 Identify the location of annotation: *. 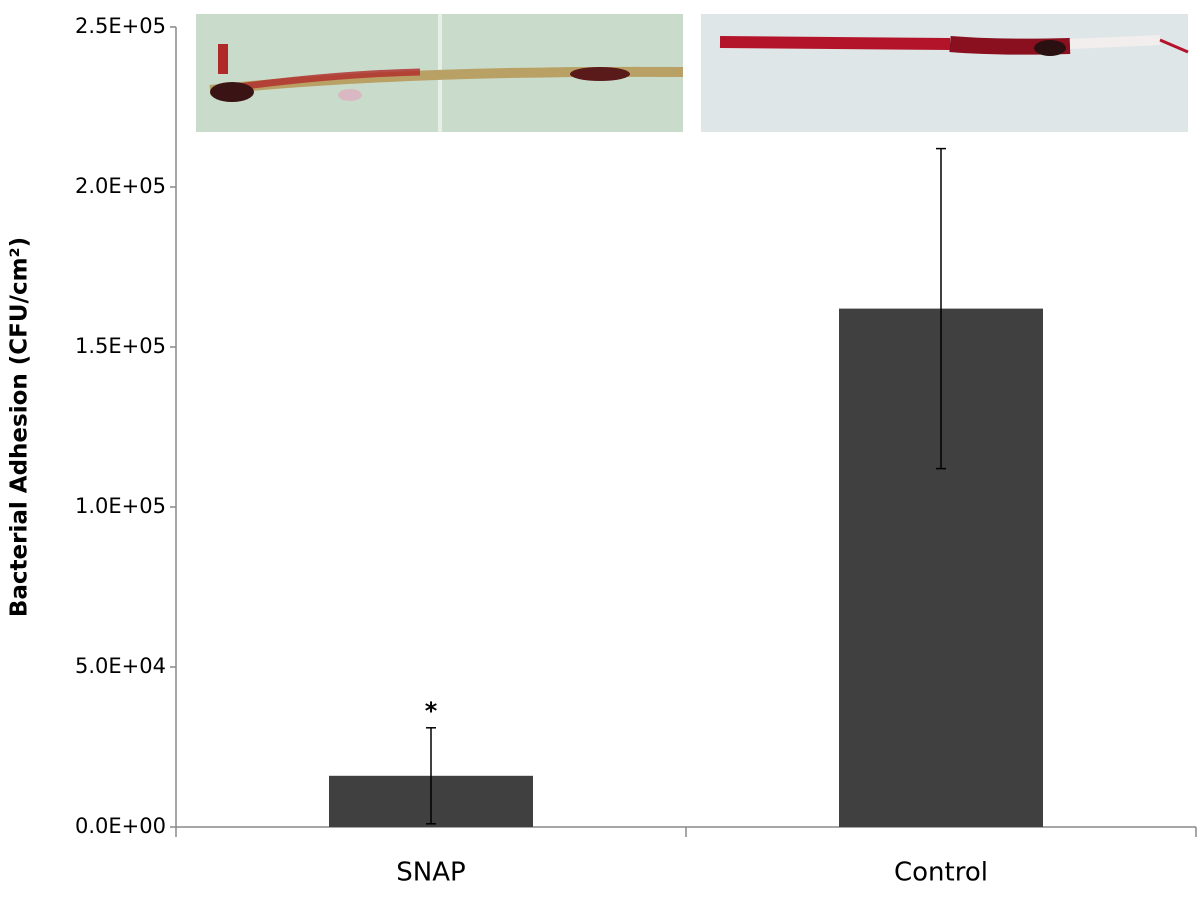
(431, 711).